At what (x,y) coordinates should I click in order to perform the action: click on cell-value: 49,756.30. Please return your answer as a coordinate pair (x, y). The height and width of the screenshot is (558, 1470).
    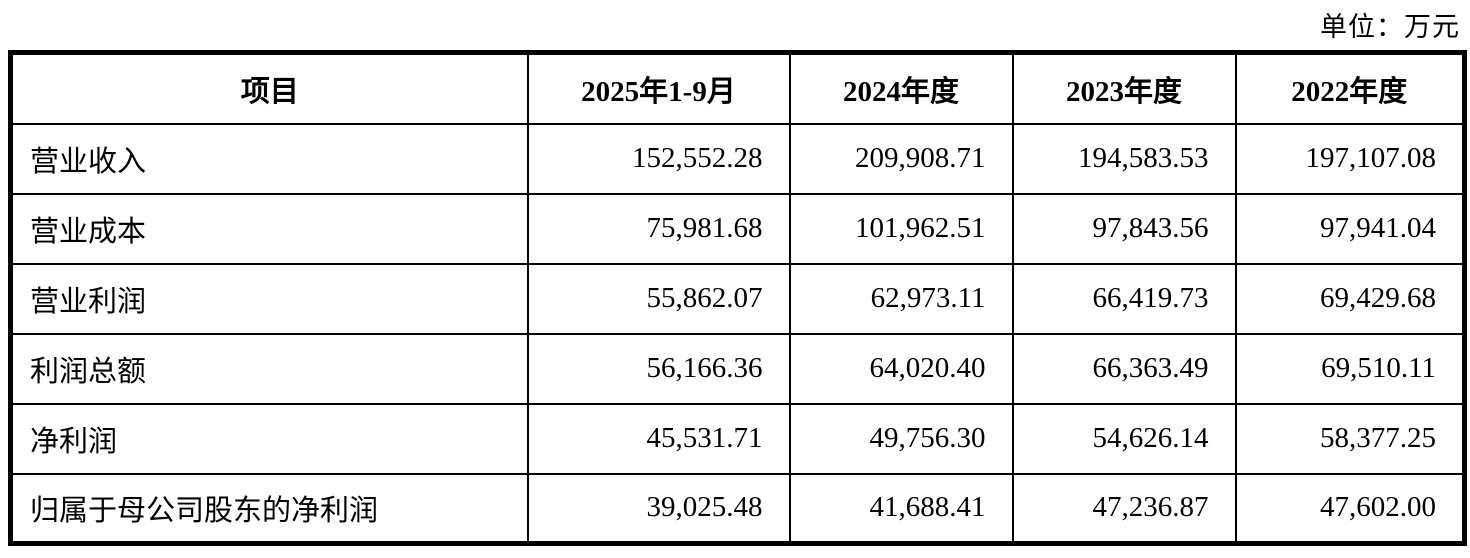
    Looking at the image, I should click on (901, 438).